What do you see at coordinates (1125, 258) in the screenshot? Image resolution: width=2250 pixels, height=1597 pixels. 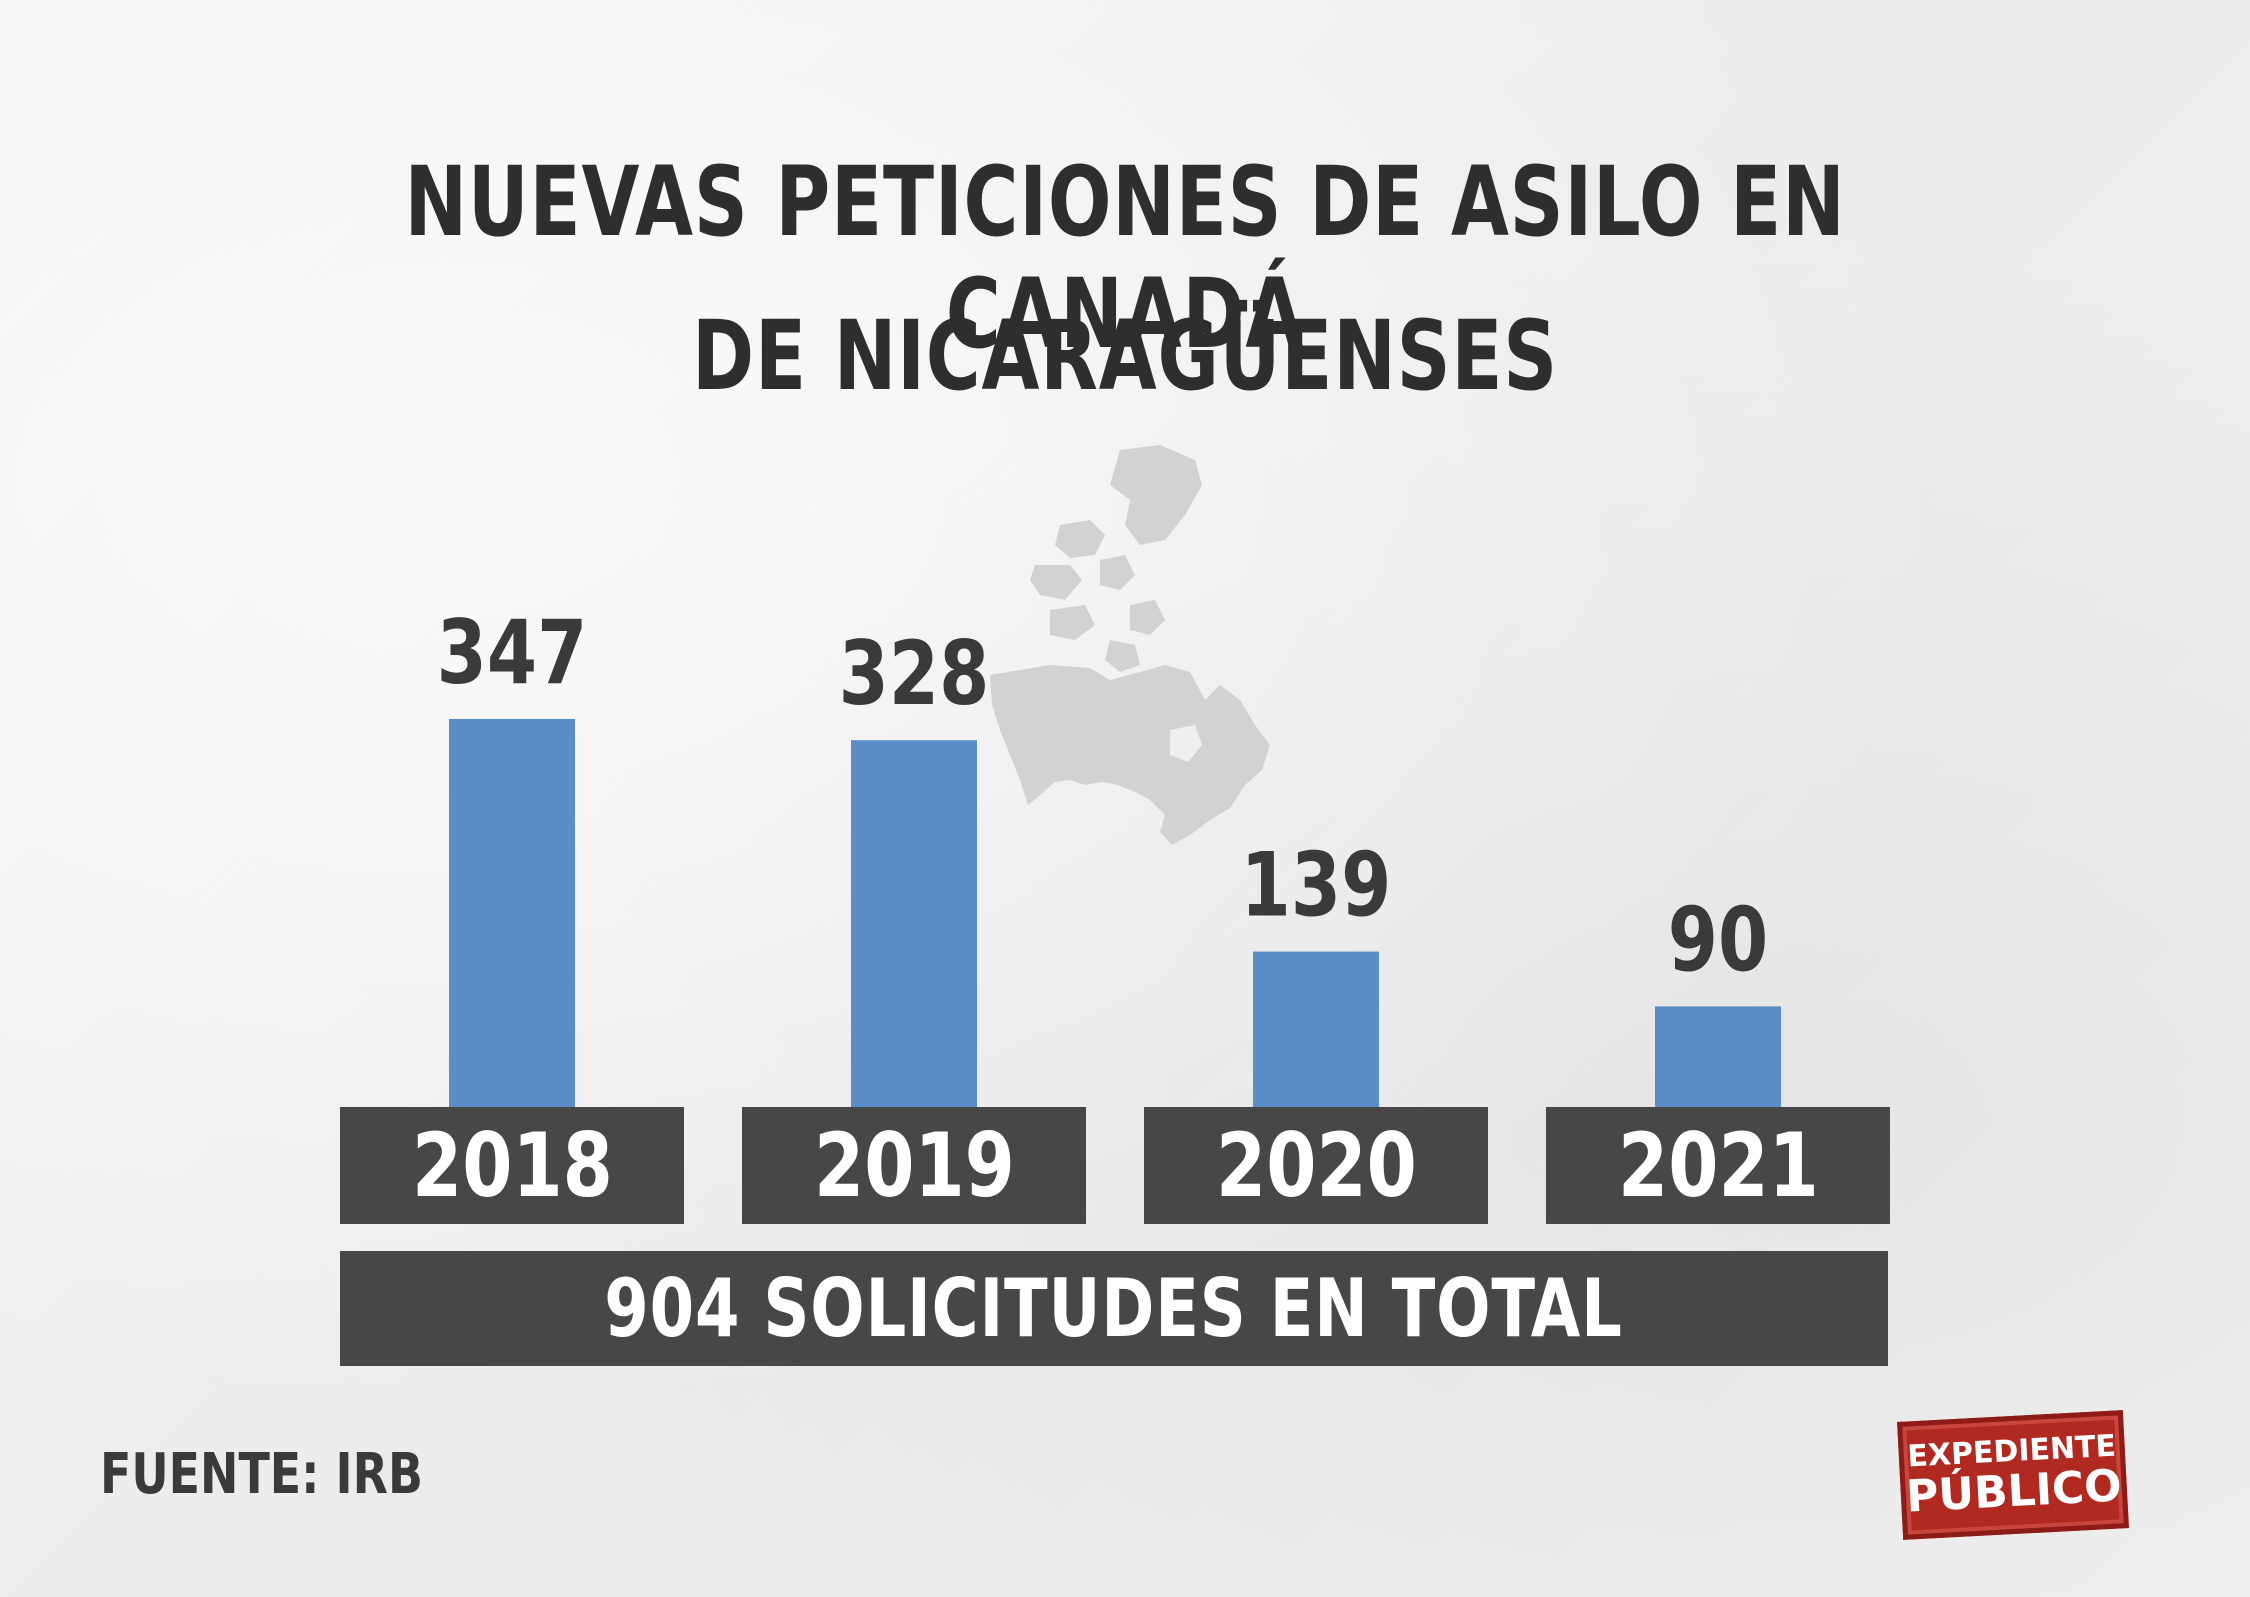 I see `chart-title-line1: NUEVAS PETICIONES DE ASILO EN CANADÁ` at bounding box center [1125, 258].